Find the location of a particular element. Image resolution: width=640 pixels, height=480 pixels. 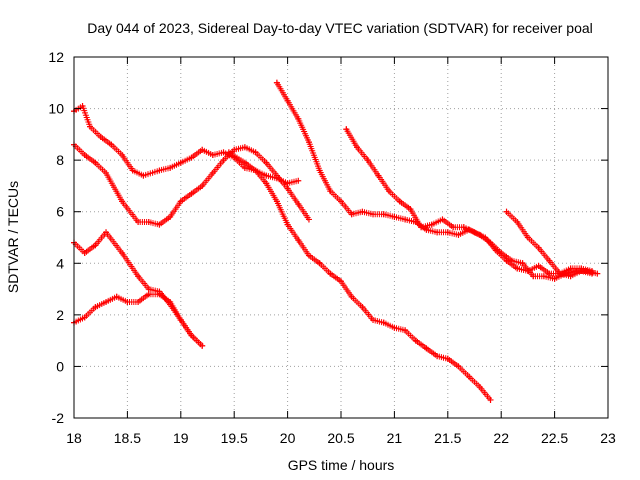

y-tick-label: 4 is located at coordinates (60, 263).